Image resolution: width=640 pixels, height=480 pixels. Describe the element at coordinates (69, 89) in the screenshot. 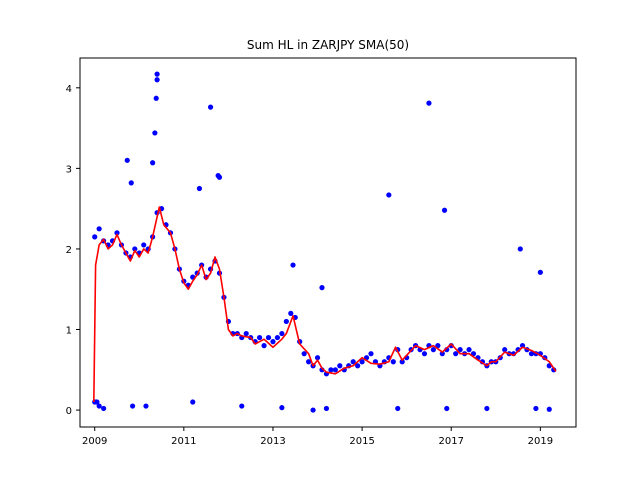

I see `y-tick-label: 4` at that location.